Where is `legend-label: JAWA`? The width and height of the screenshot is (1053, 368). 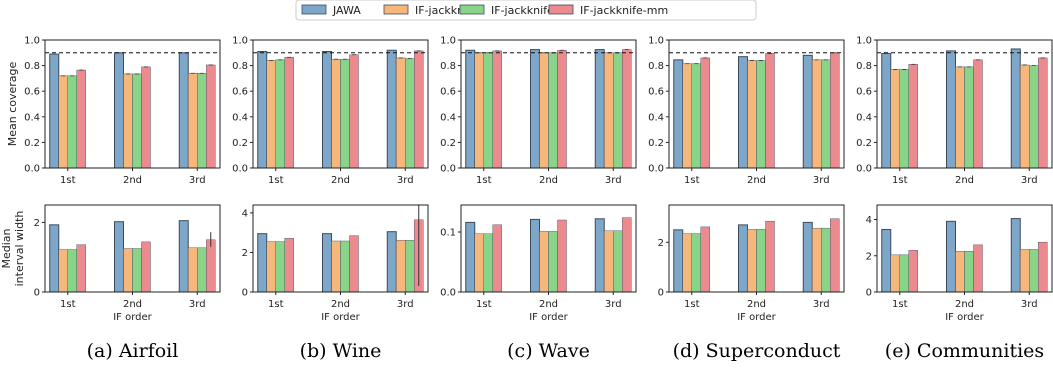 legend-label: JAWA is located at coordinates (346, 10).